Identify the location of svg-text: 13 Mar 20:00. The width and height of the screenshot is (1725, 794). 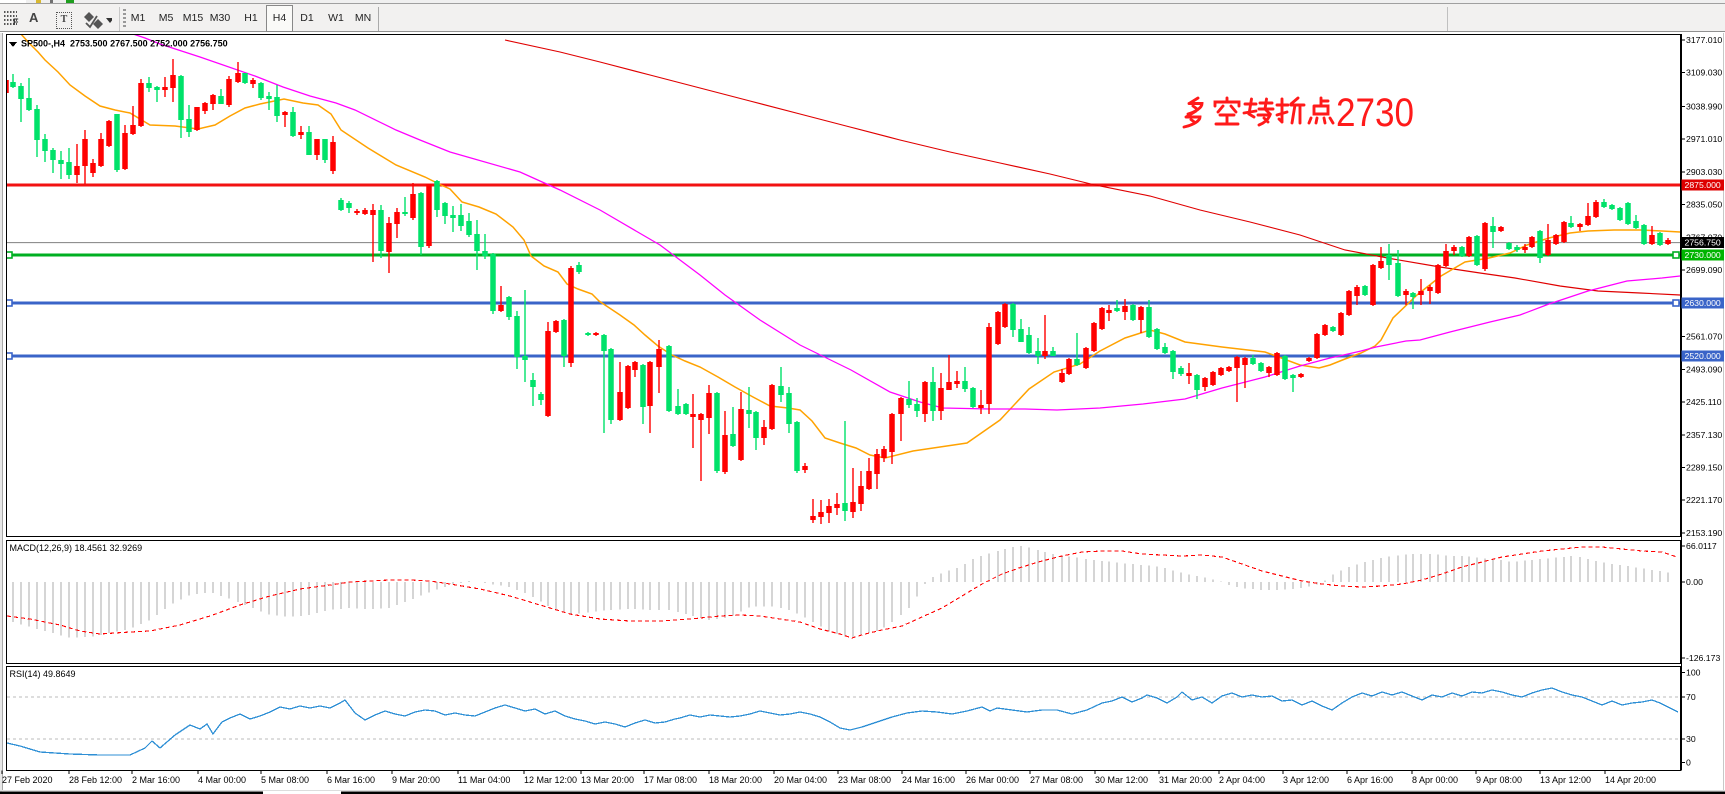
(607, 780).